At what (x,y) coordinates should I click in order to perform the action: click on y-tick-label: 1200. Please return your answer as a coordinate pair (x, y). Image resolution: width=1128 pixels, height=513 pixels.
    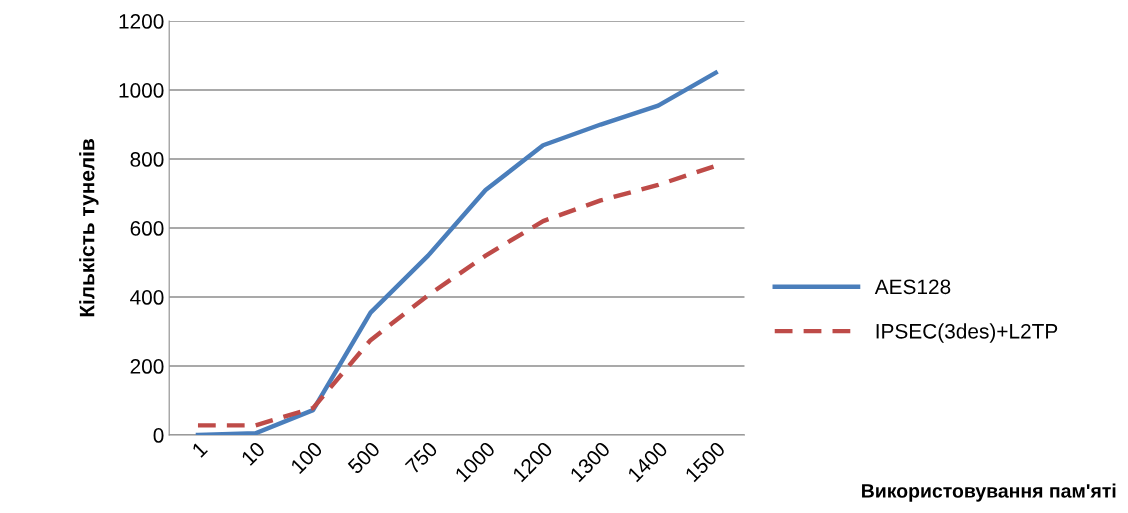
    Looking at the image, I should click on (141, 21).